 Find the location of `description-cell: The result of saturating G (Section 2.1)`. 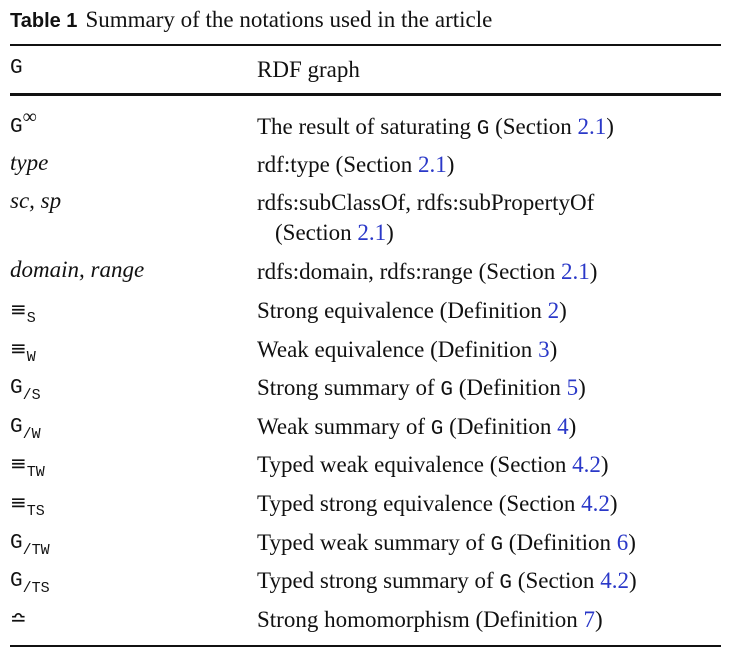

description-cell: The result of saturating G (Section 2.1) is located at coordinates (435, 127).